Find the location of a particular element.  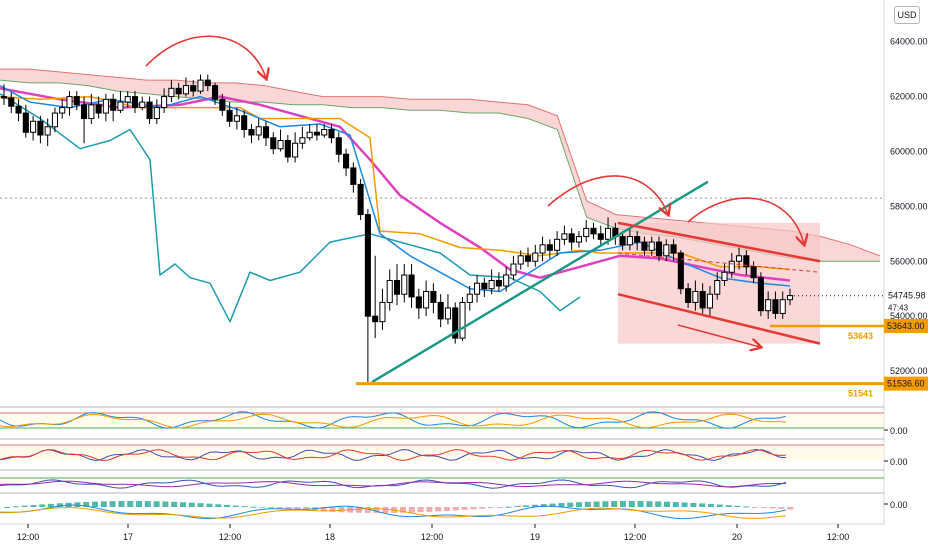

level-2-value: 51536.60 is located at coordinates (906, 384).